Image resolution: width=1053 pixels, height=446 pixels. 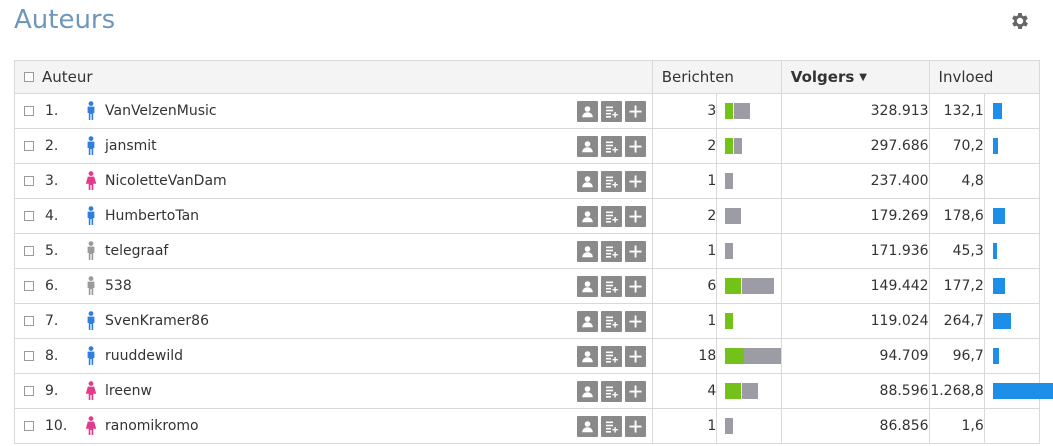 What do you see at coordinates (527, 356) in the screenshot?
I see `table-row: 8. ruuddewild 18 94.709 96,7` at bounding box center [527, 356].